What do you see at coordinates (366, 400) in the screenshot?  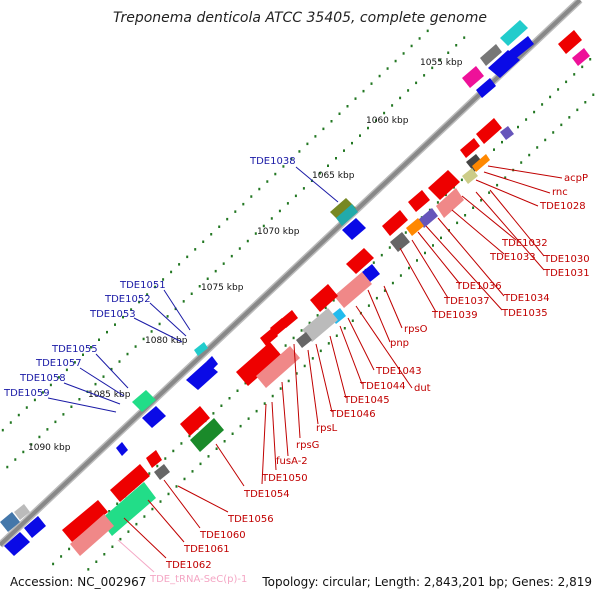 I see `gene-label: TDE1045` at bounding box center [366, 400].